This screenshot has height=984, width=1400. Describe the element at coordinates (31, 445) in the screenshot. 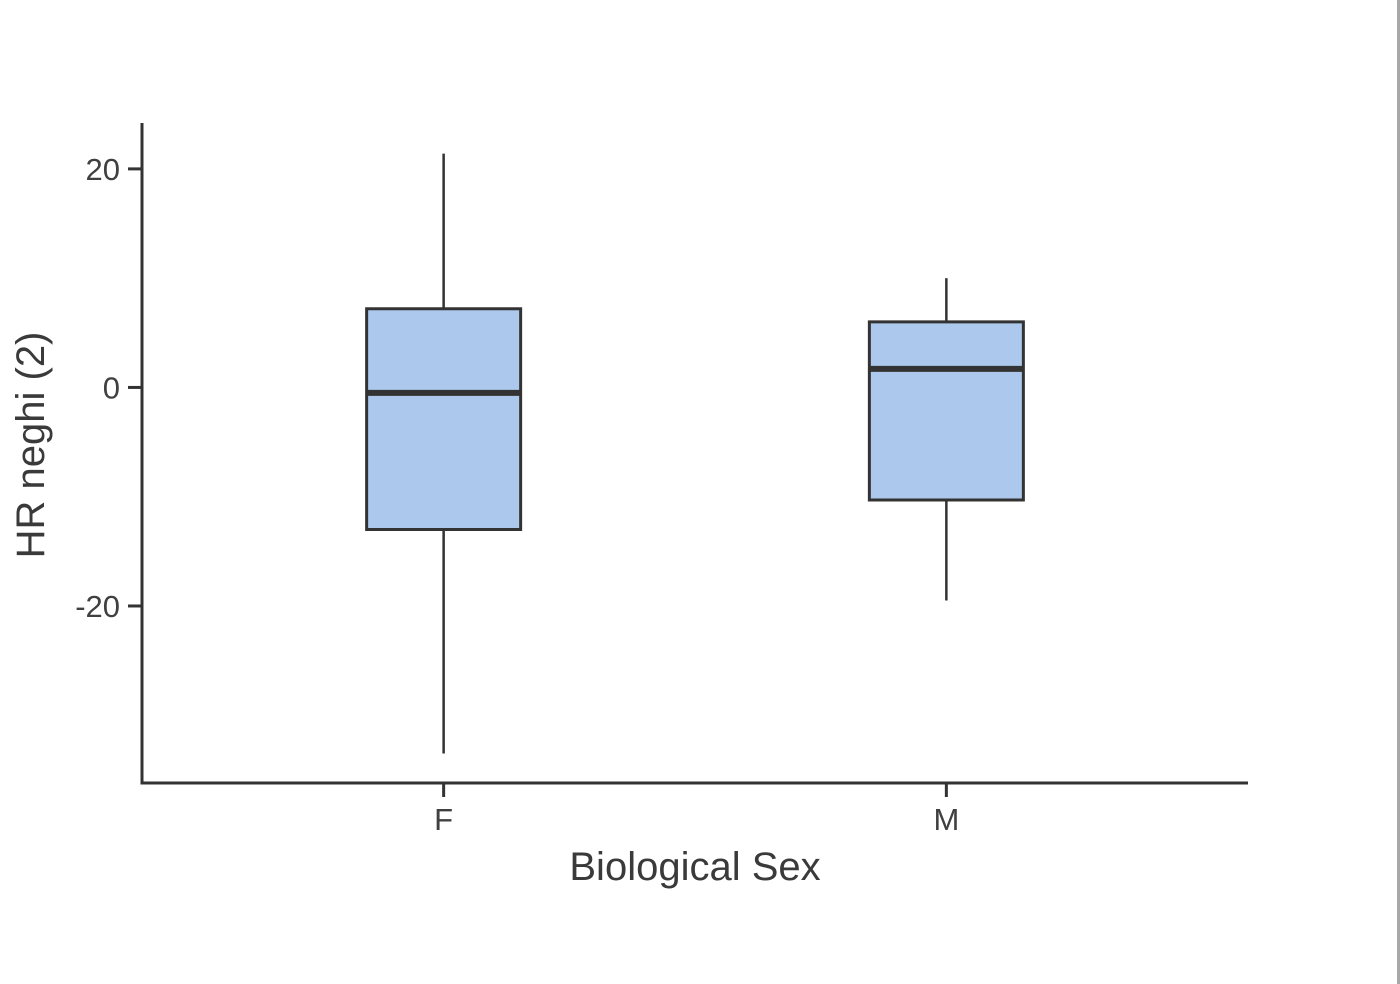

I see `y-axis-title: HR neghi (2)` at that location.